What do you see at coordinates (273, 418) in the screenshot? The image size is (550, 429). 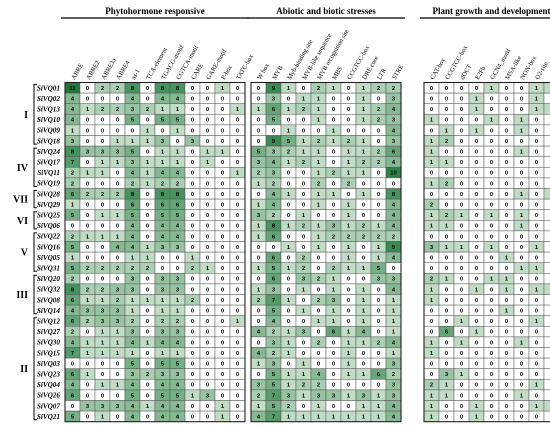 I see `cell-value: 7` at bounding box center [273, 418].